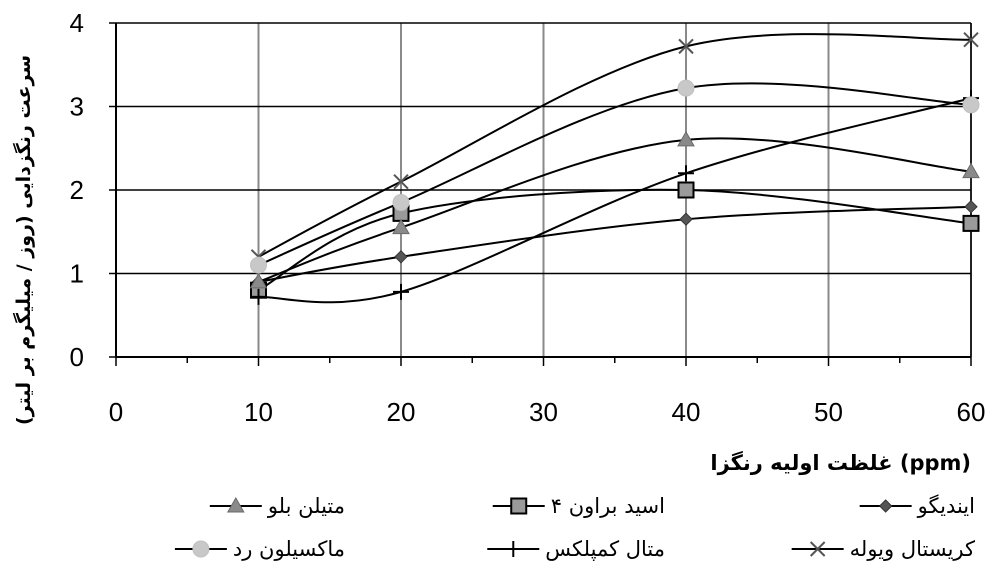  Describe the element at coordinates (23, 240) in the screenshot. I see `y-axis-title: سرعت رنگزدایی (روز / میلیگرم بر لیتر)` at that location.